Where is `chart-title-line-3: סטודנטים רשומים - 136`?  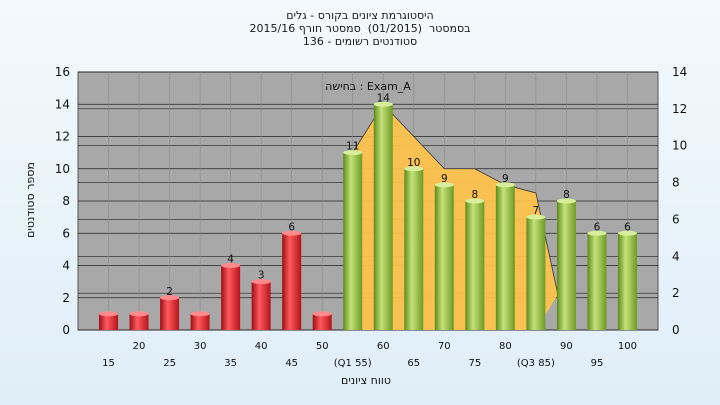
chart-title-line-3: סטודנטים רשומים - 136 is located at coordinates (360, 41).